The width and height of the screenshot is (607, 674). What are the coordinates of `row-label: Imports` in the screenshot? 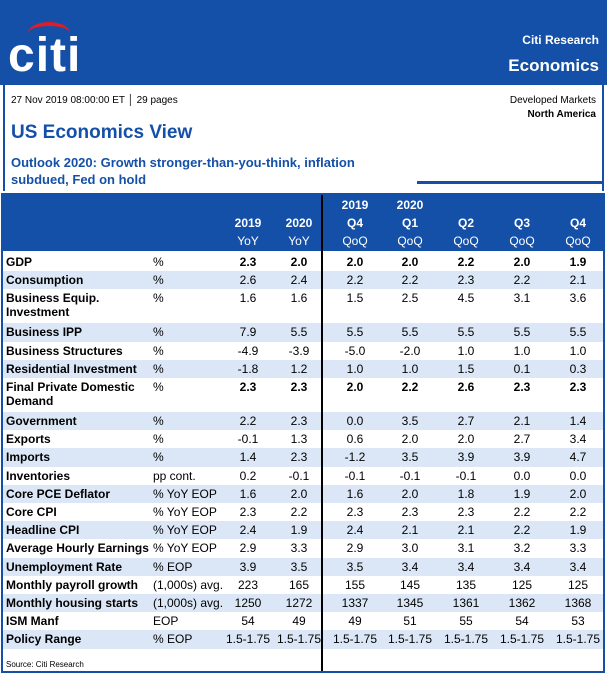 It's located at (28, 457).